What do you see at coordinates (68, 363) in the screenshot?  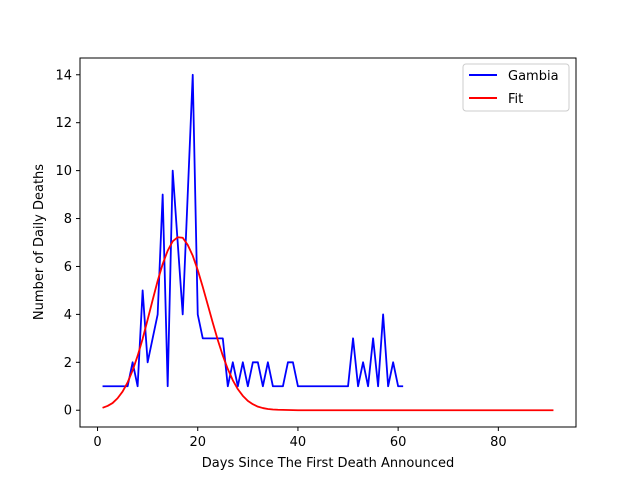 I see `y-tick-label: 2` at bounding box center [68, 363].